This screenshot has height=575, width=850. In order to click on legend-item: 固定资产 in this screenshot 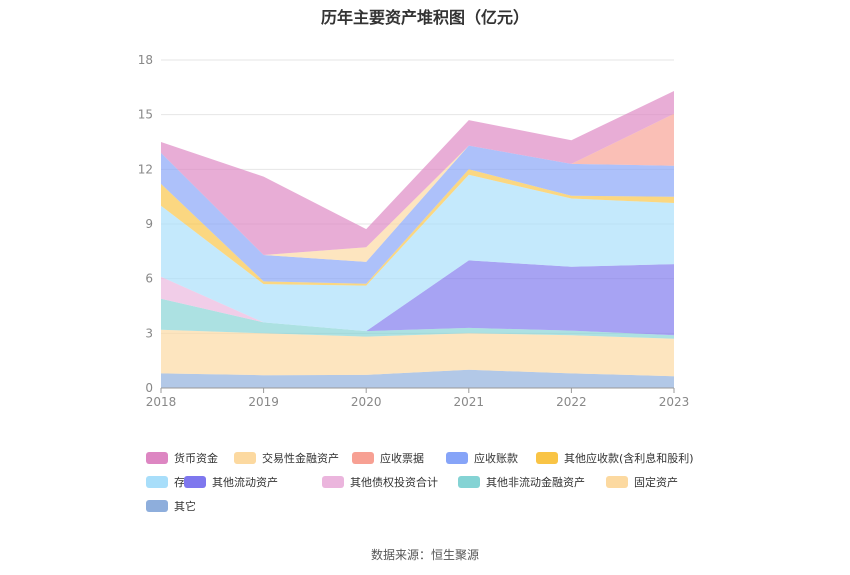, I will do `click(642, 482)`.